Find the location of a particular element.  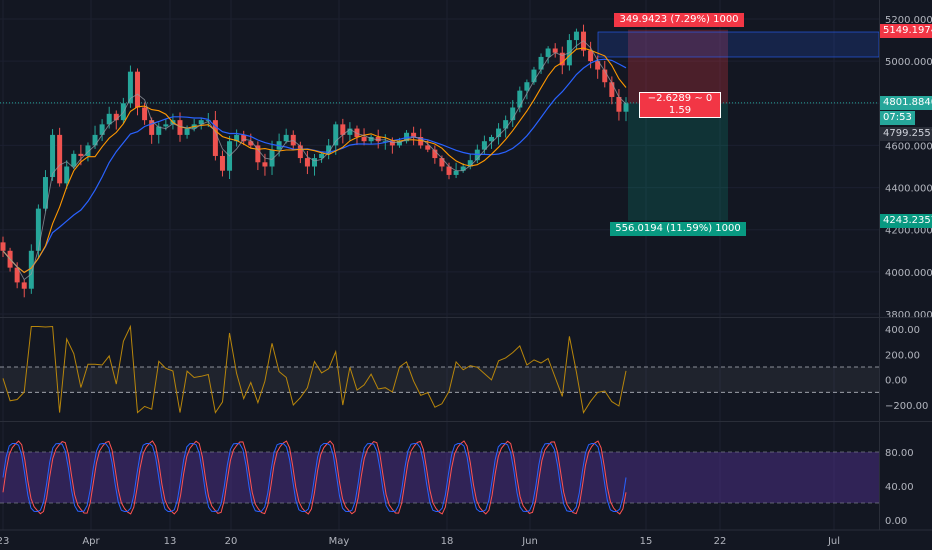

time-tick-label: 15 is located at coordinates (646, 541).